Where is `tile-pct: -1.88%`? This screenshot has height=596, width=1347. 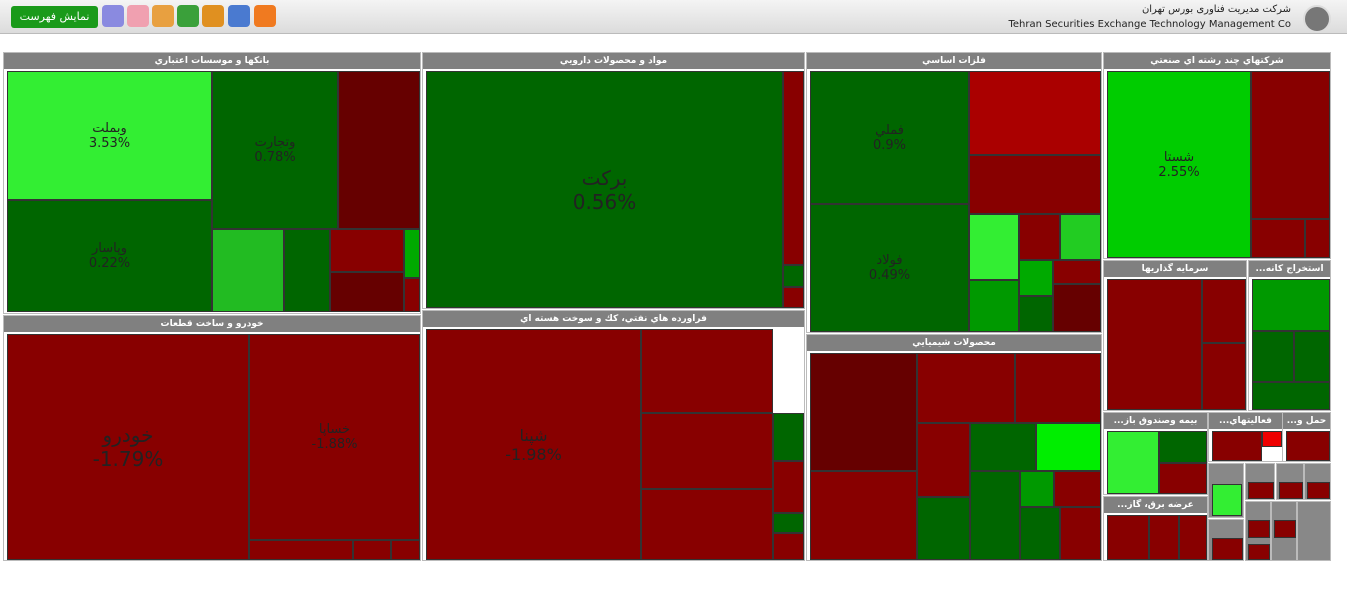
tile-pct: -1.88% is located at coordinates (334, 444).